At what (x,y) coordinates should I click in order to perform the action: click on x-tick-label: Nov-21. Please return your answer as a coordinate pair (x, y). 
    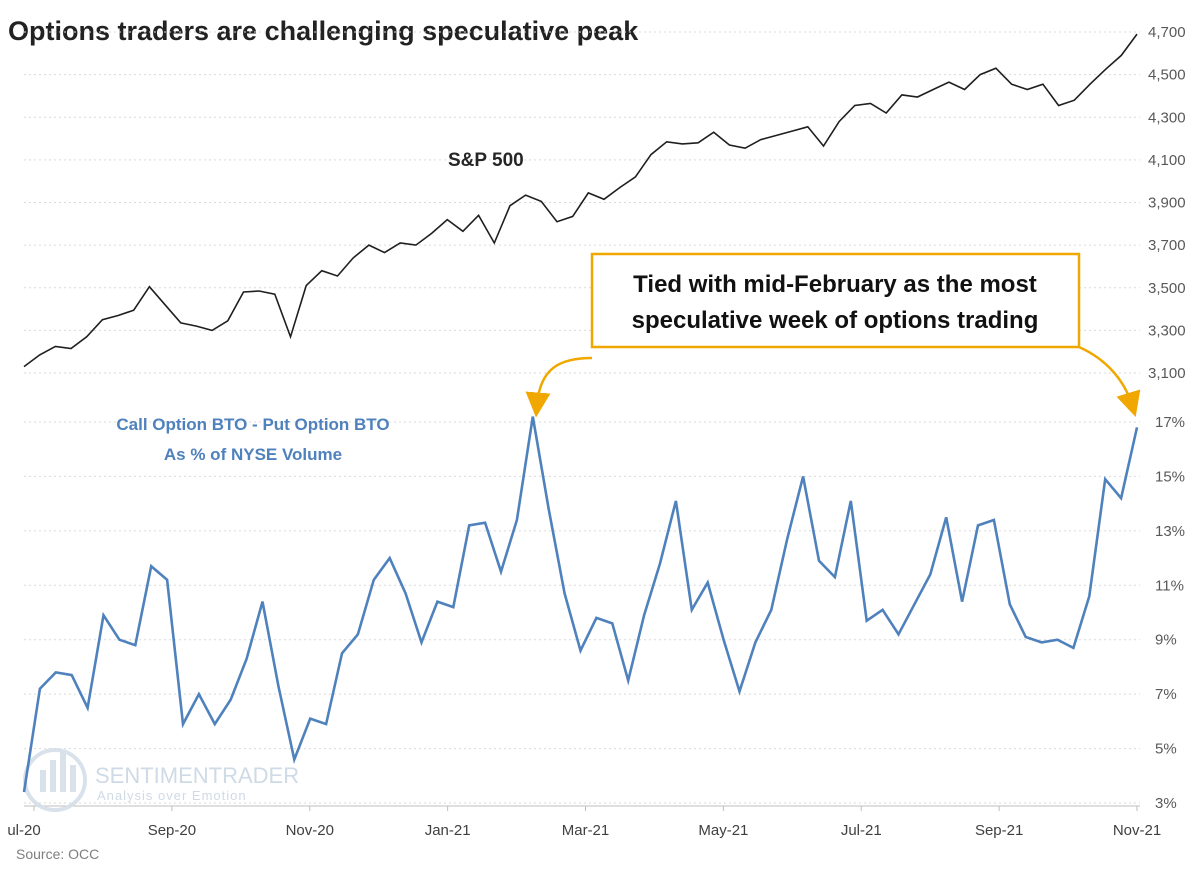
    Looking at the image, I should click on (1137, 830).